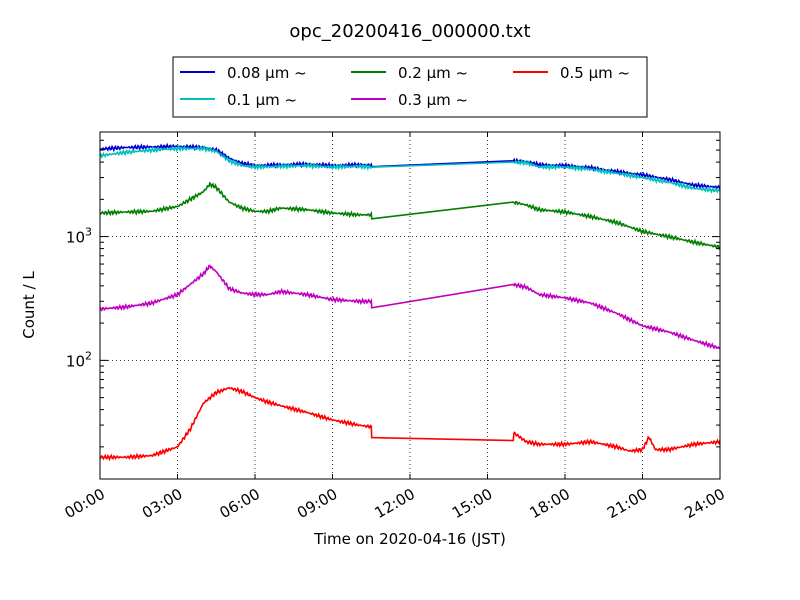 This screenshot has width=800, height=600. I want to click on y-tick-exponent: 2, so click(88, 355).